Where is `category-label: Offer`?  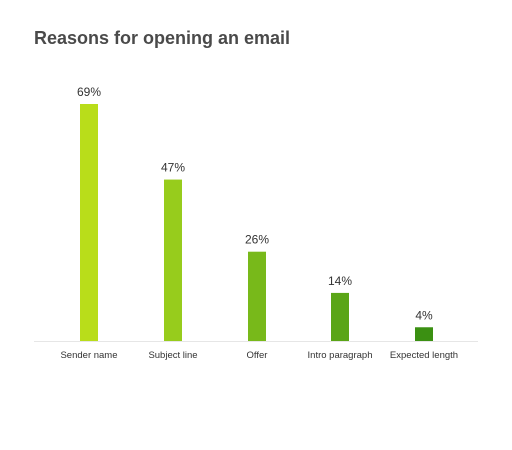
category-label: Offer is located at coordinates (257, 355).